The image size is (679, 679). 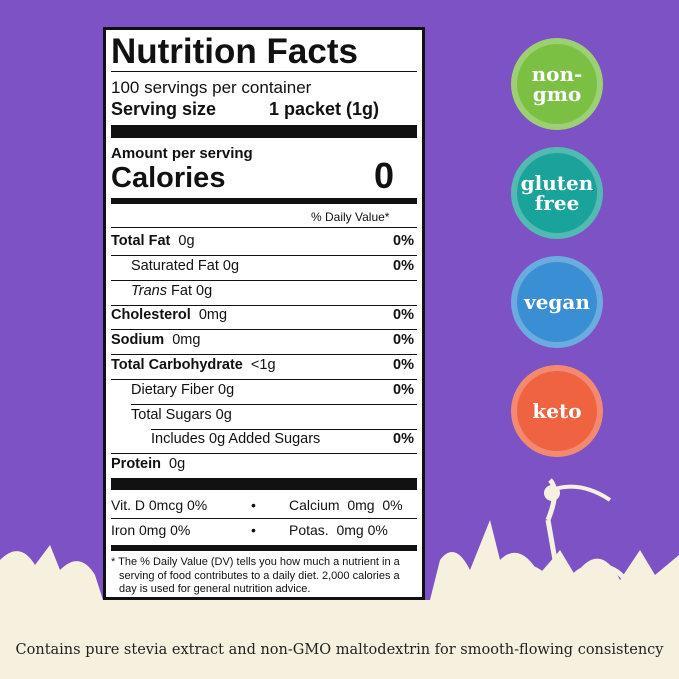 I want to click on nutrient-name: Includes 0g Added Sugars, so click(x=236, y=439).